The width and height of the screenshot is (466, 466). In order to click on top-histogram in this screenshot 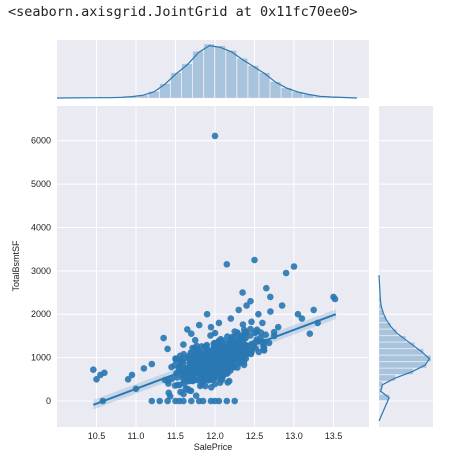, I will do `click(215, 71)`.